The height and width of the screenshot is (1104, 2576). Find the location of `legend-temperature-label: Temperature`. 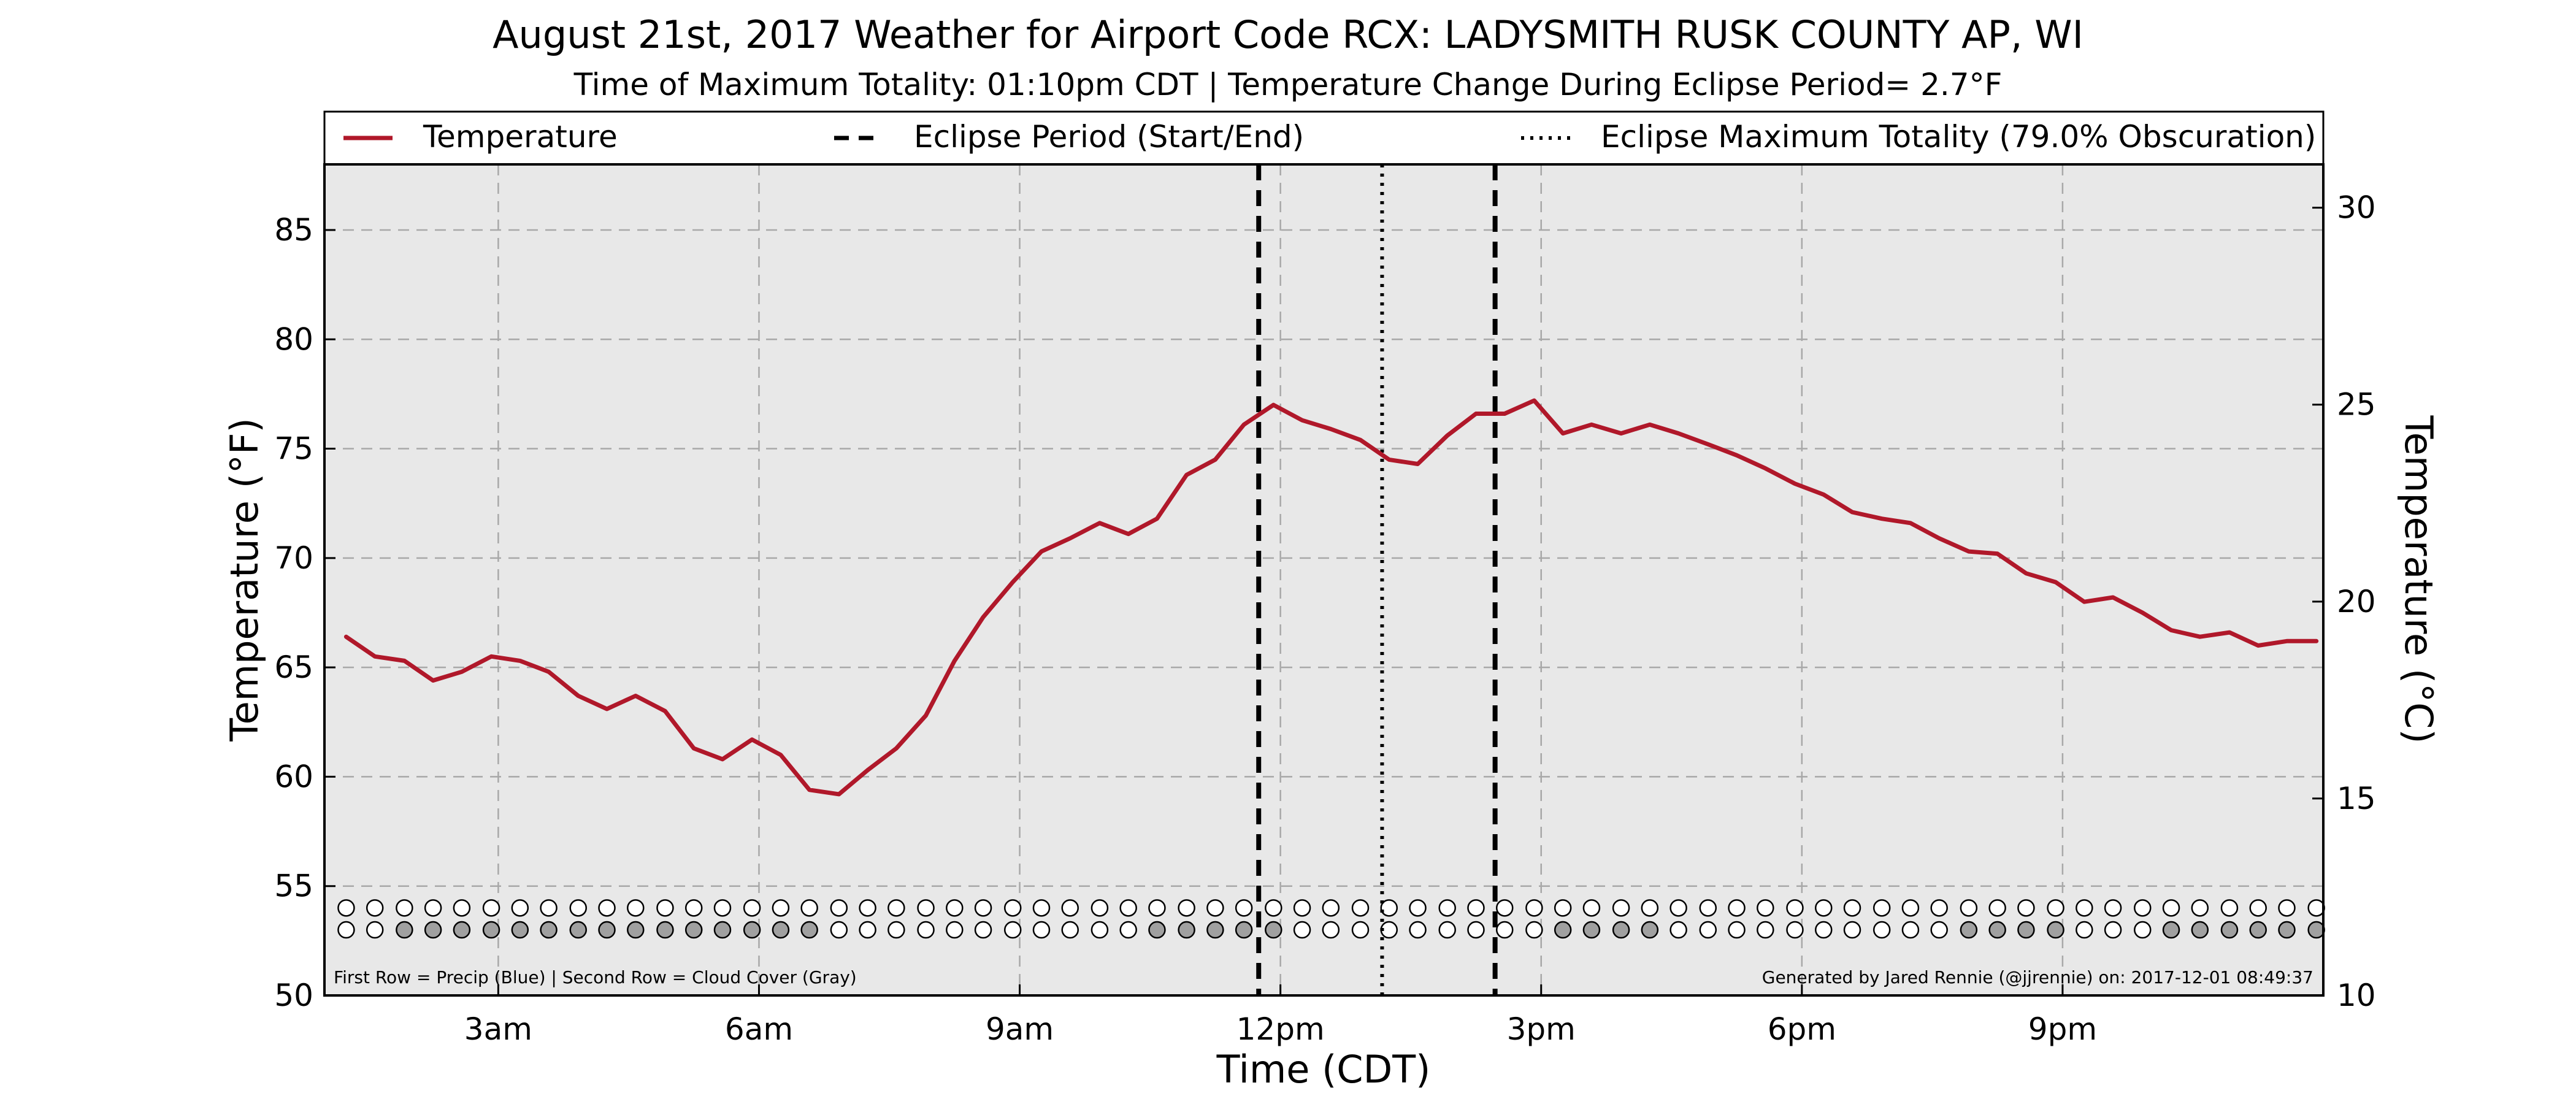

legend-temperature-label: Temperature is located at coordinates (520, 137).